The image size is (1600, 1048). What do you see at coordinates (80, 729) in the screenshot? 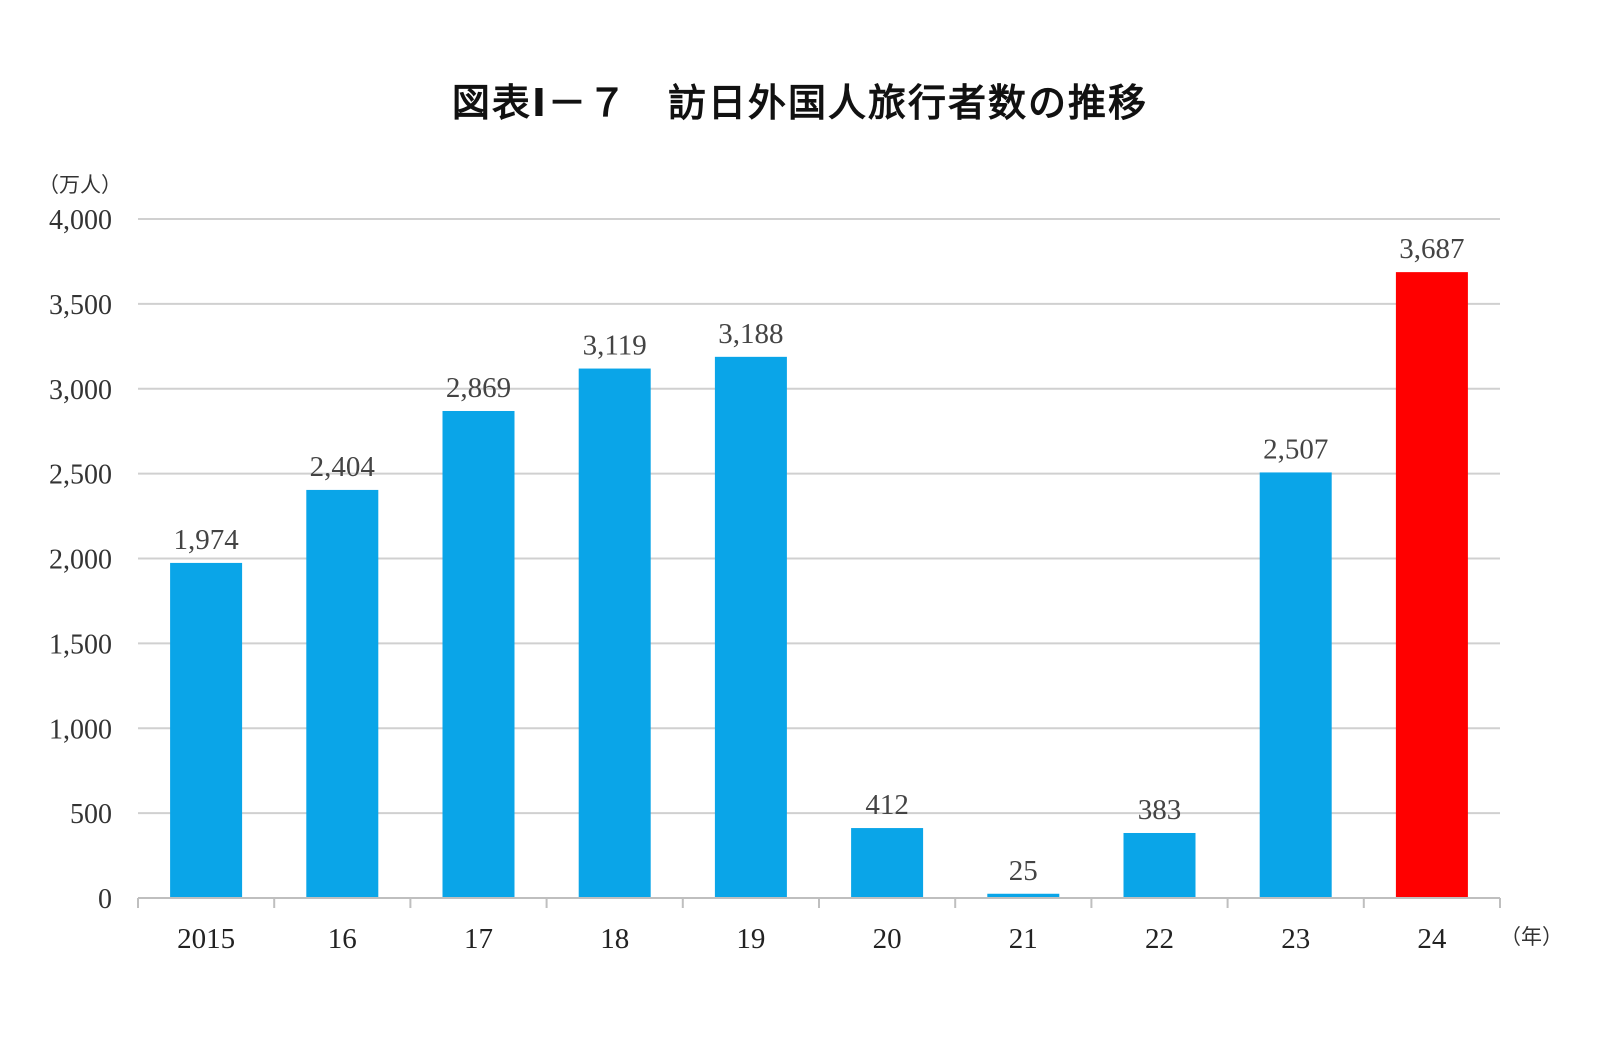
I see `y-tick-label: 1,000` at bounding box center [80, 729].